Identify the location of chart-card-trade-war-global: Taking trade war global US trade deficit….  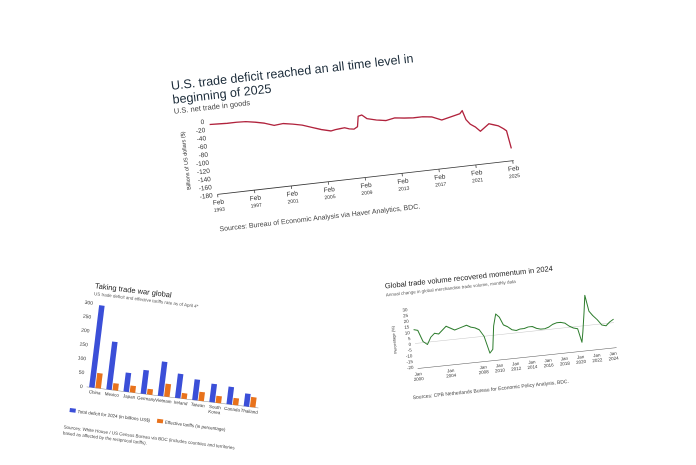
(167, 371).